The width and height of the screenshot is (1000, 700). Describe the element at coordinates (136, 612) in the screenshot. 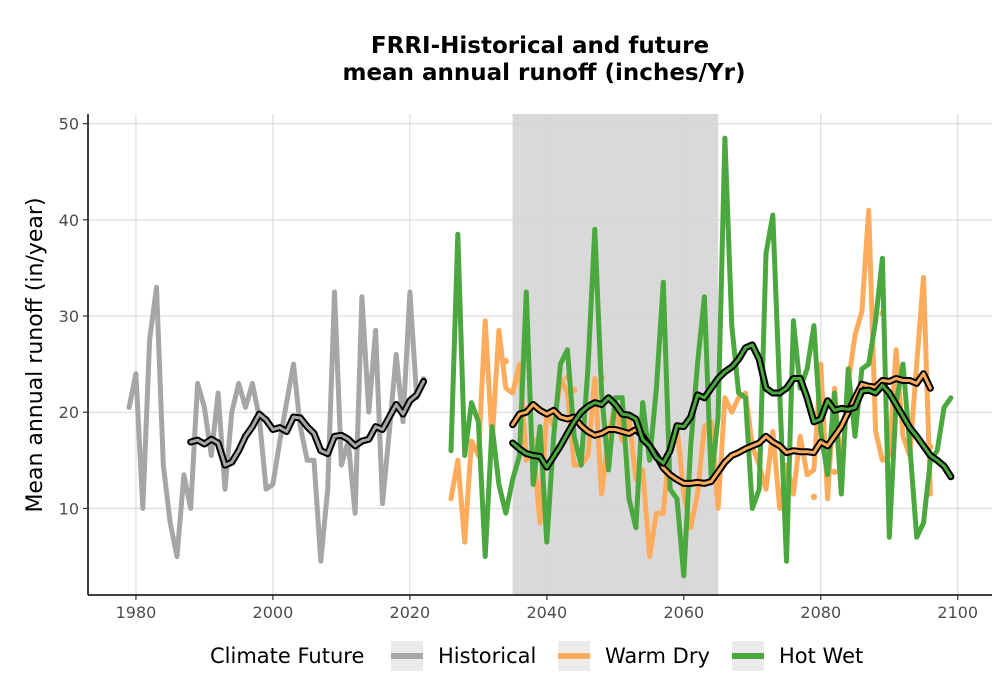

I see `x-tick-label: 1980` at that location.